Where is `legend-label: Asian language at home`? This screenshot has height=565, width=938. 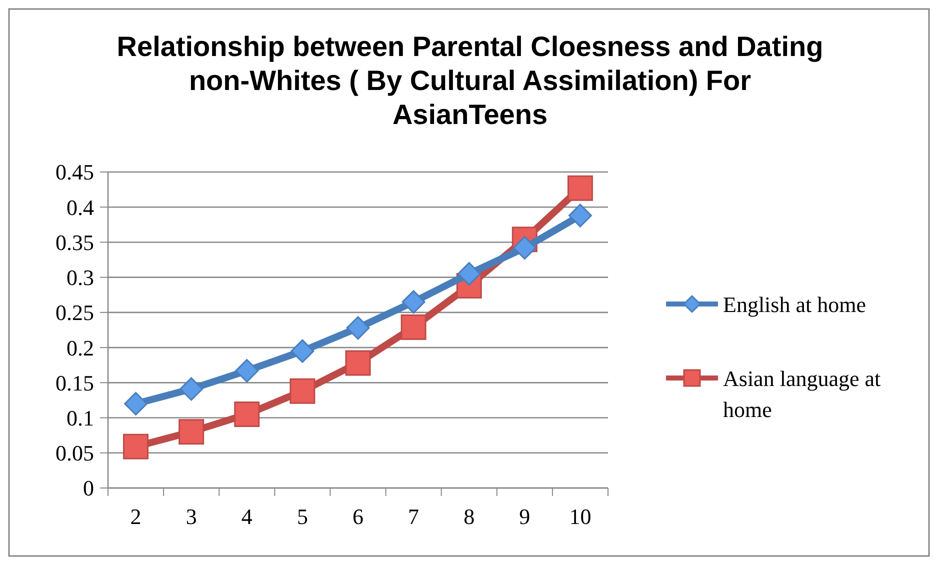
legend-label: Asian language at home is located at coordinates (802, 394).